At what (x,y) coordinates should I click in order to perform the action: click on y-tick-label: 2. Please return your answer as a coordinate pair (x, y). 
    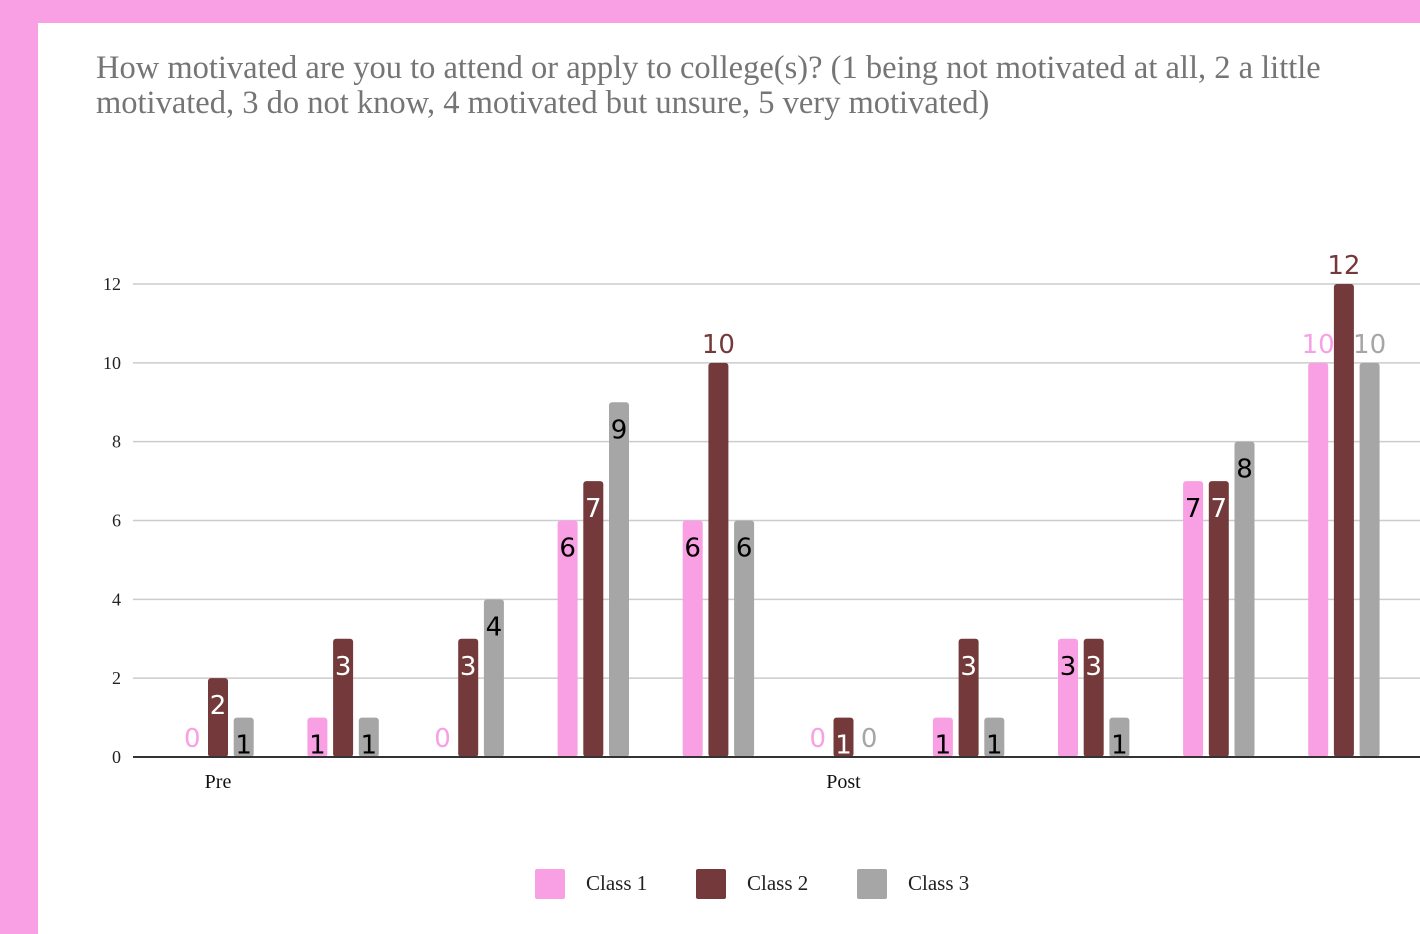
    Looking at the image, I should click on (116, 678).